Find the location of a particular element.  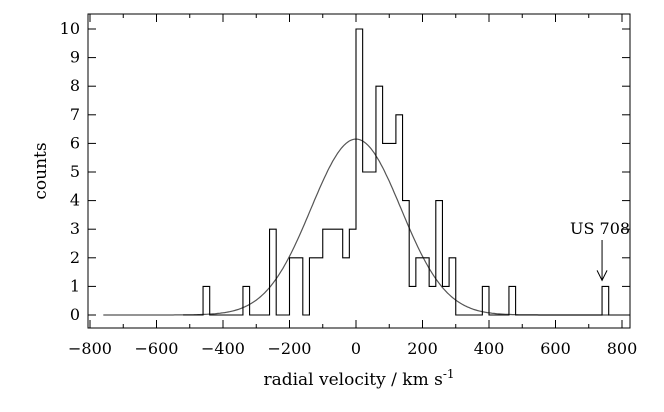

y-tick-label: 3 is located at coordinates (75, 228).